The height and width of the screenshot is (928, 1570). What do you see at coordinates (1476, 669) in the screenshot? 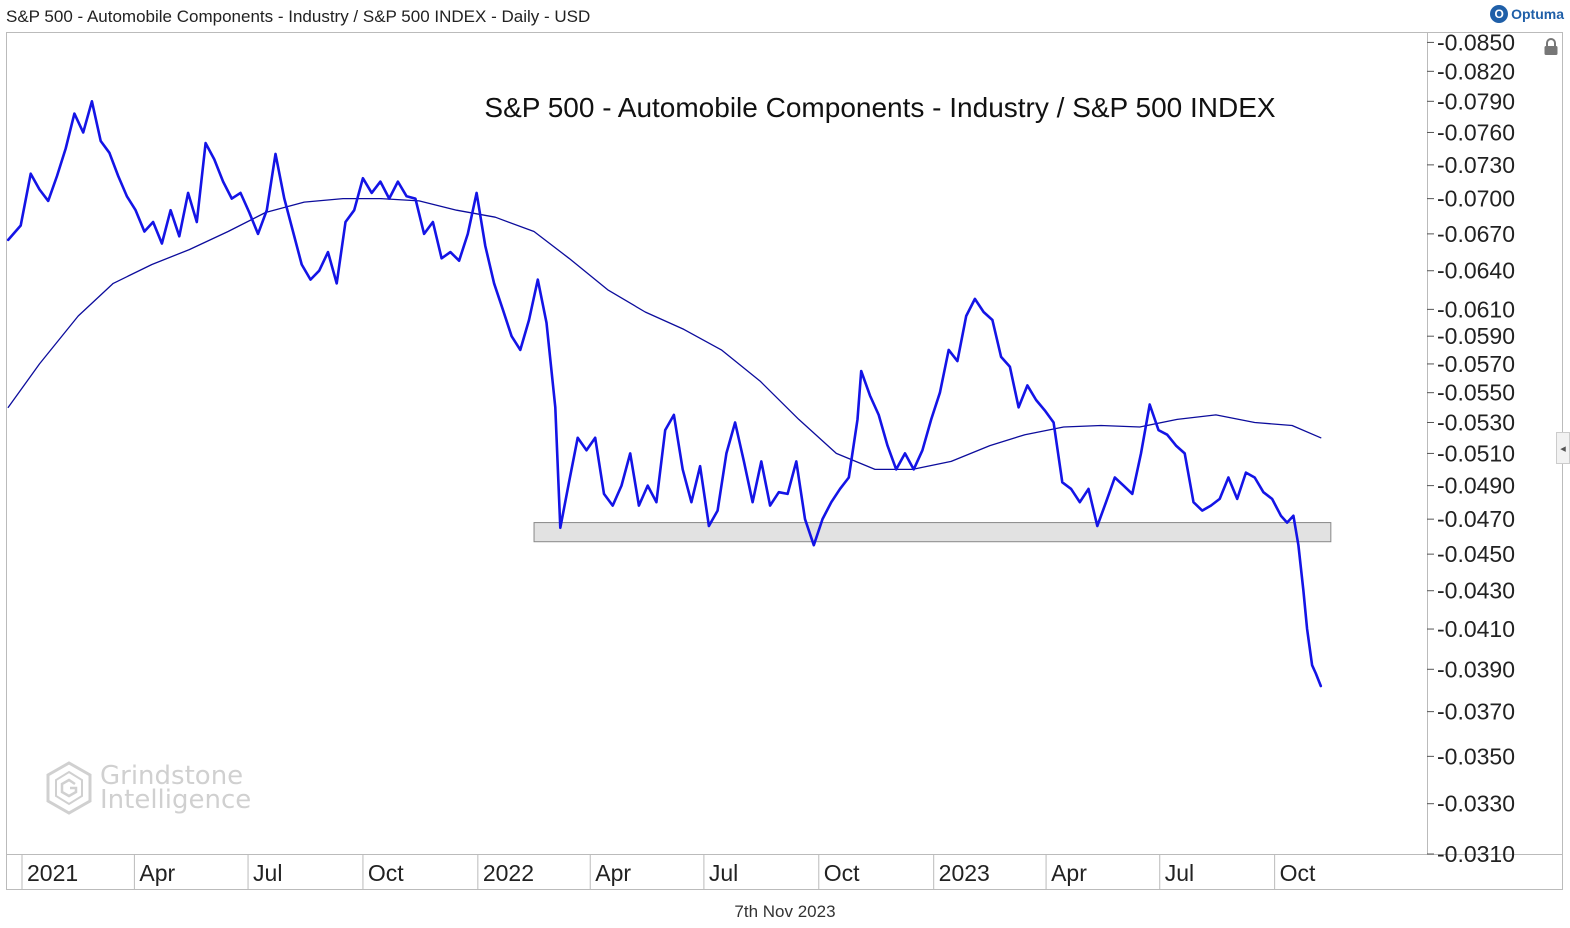
I see `y-tick-label: -0.0390` at bounding box center [1476, 669].